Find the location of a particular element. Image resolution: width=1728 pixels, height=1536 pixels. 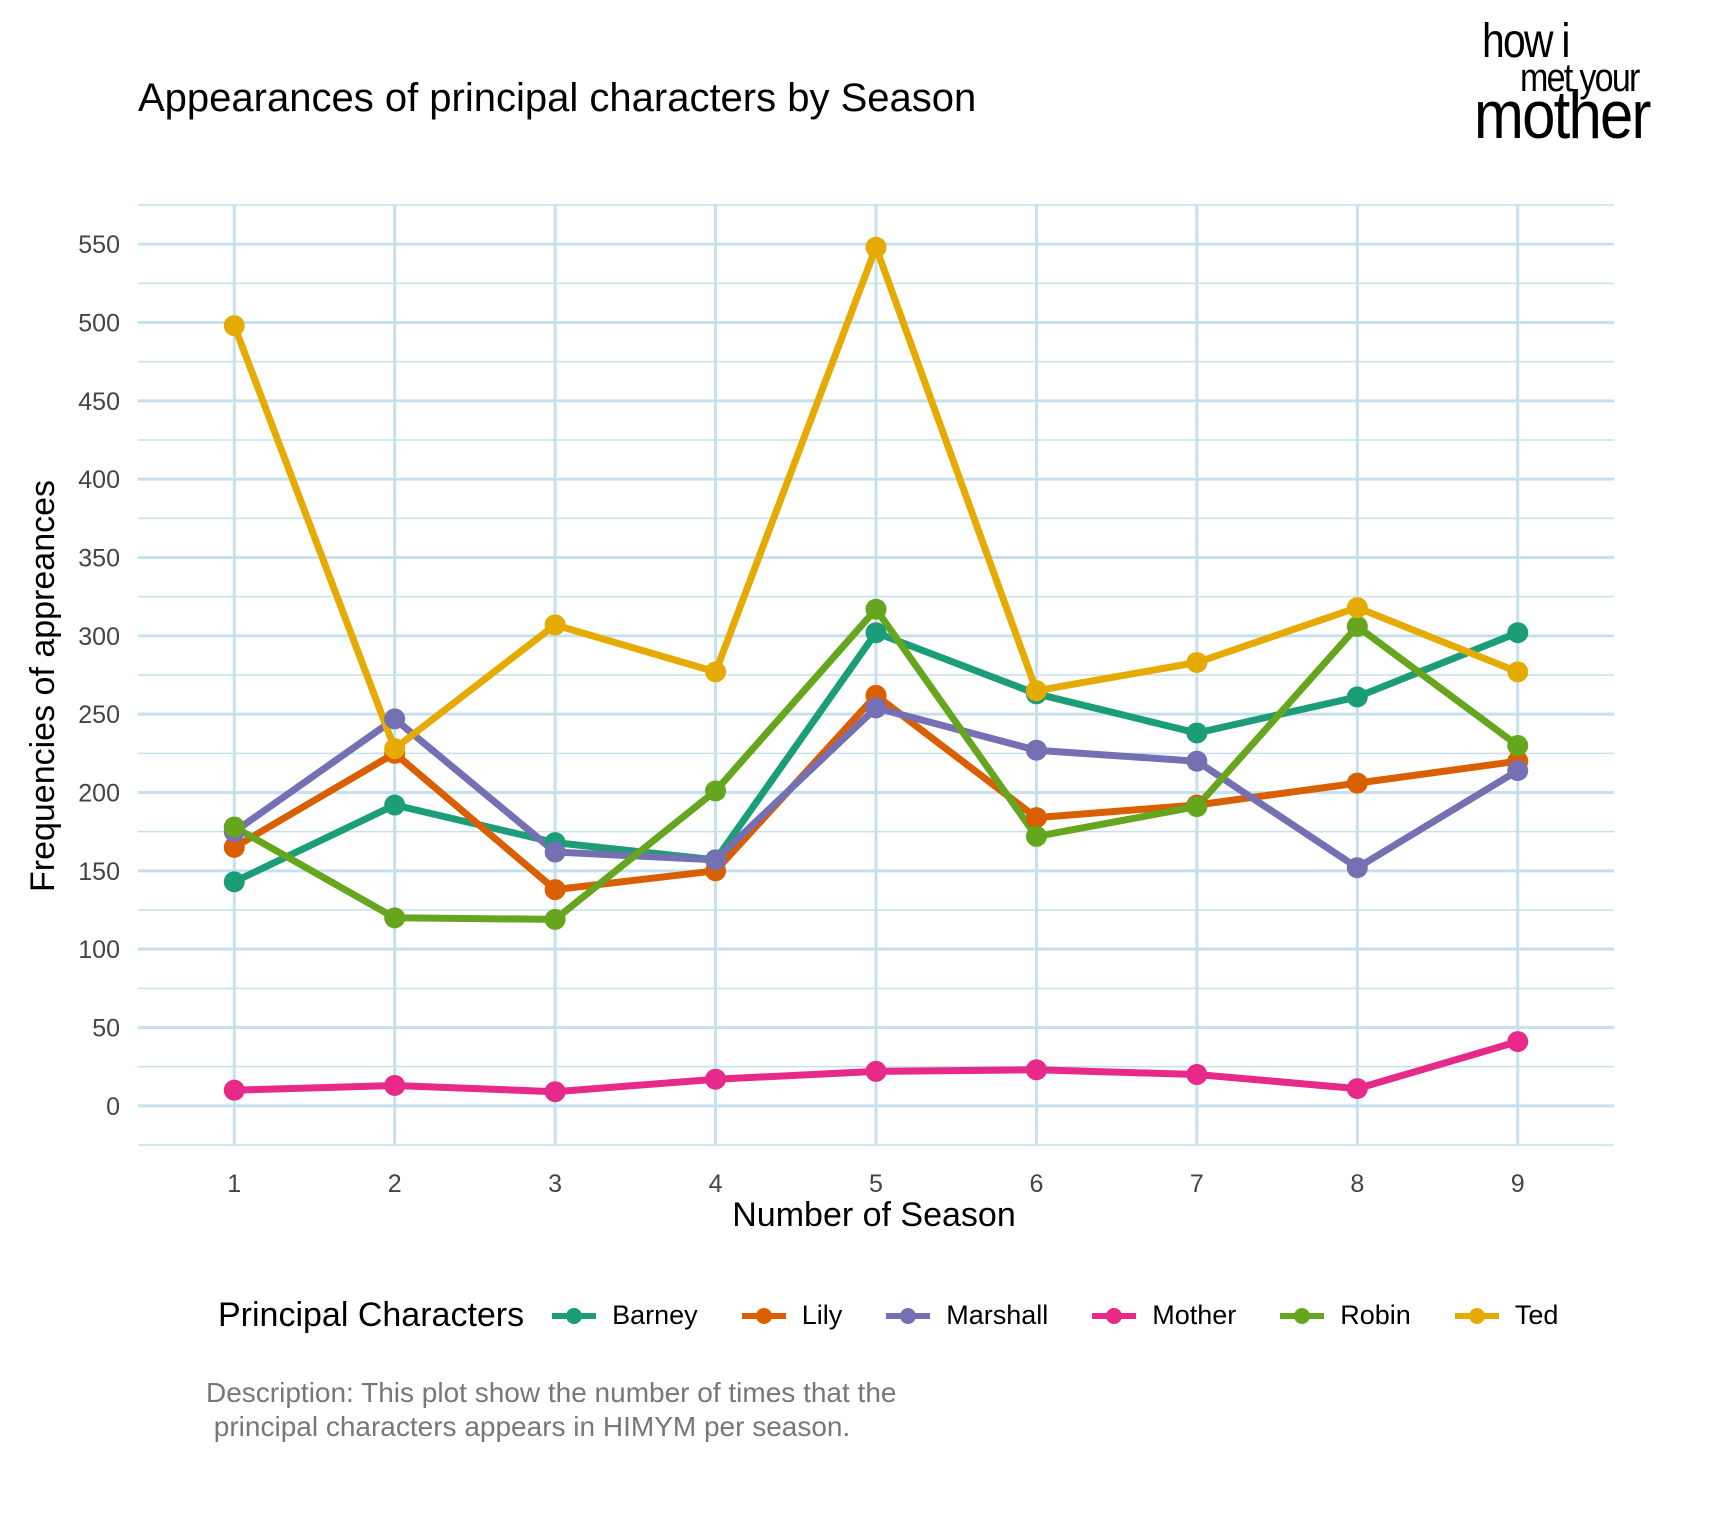

y-tick-label: 150 is located at coordinates (99, 872).